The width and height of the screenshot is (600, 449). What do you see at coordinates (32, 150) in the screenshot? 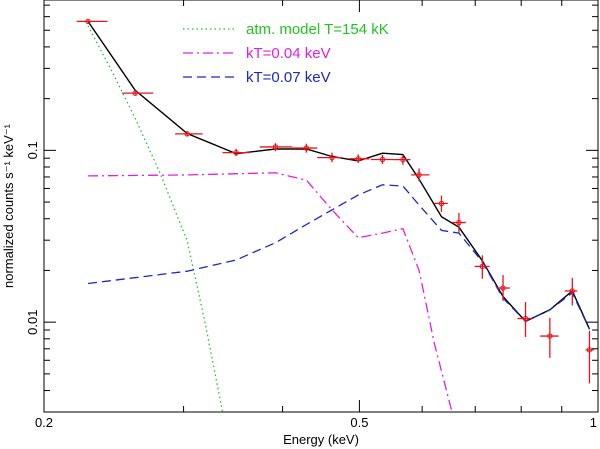
I see `y-tick-label: 0.1` at bounding box center [32, 150].